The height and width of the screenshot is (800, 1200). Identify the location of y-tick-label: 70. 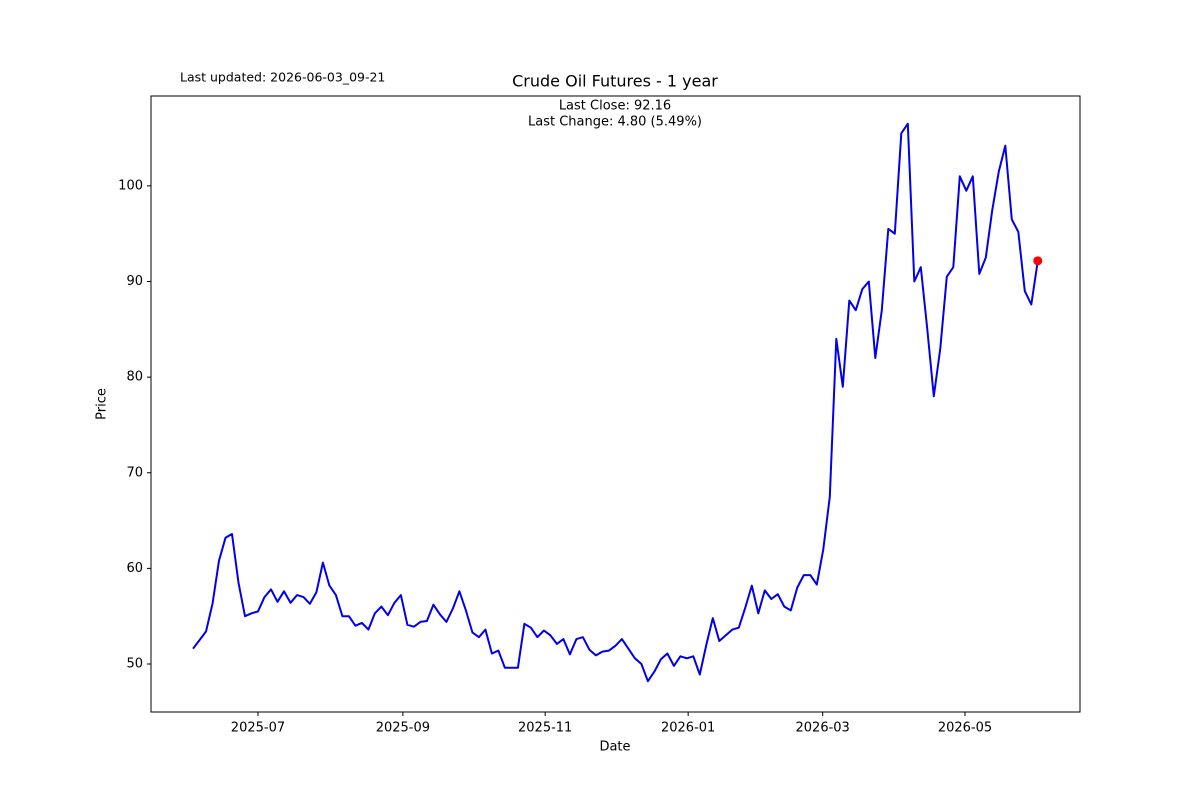
(134, 472).